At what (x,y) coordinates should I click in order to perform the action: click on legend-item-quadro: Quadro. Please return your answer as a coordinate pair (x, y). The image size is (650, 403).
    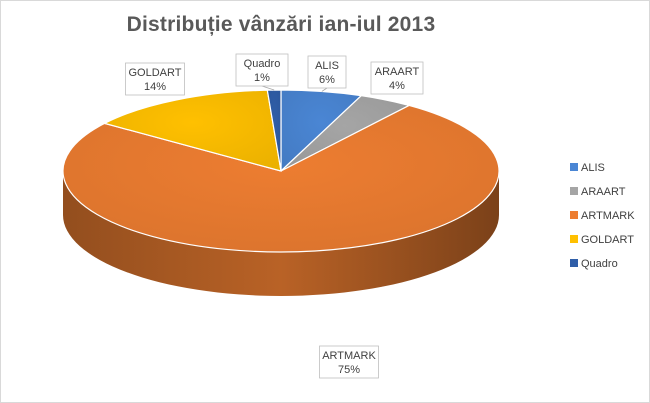
    Looking at the image, I should click on (594, 264).